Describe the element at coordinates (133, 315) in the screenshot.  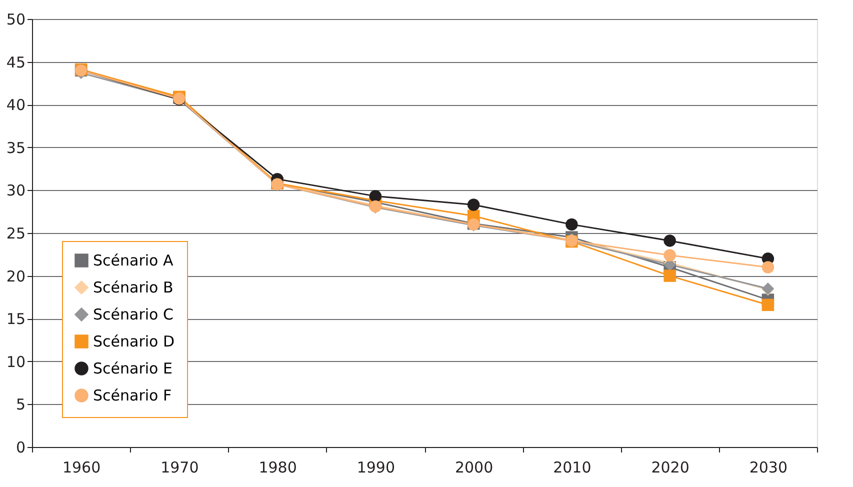
I see `legend-label: Scénario C` at that location.